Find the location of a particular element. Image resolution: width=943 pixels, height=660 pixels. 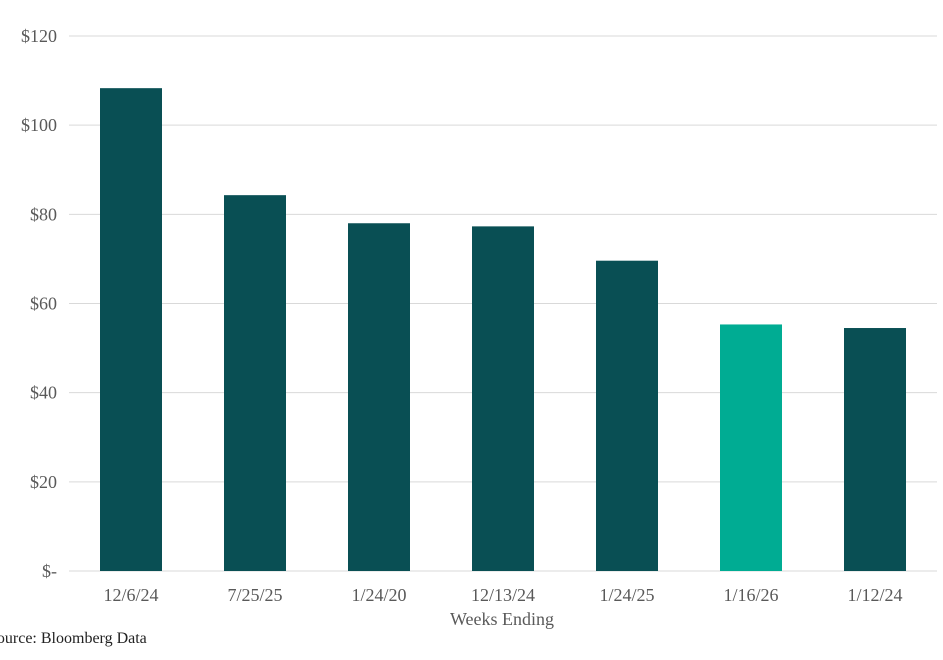

x-axis-title: Weeks Ending is located at coordinates (502, 619).